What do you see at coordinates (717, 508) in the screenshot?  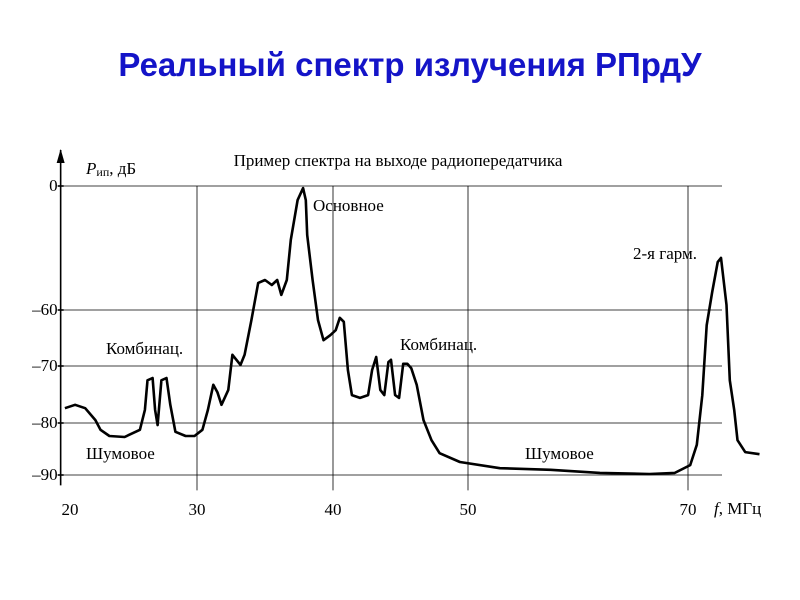 I see `x-axis-symbol: f` at bounding box center [717, 508].